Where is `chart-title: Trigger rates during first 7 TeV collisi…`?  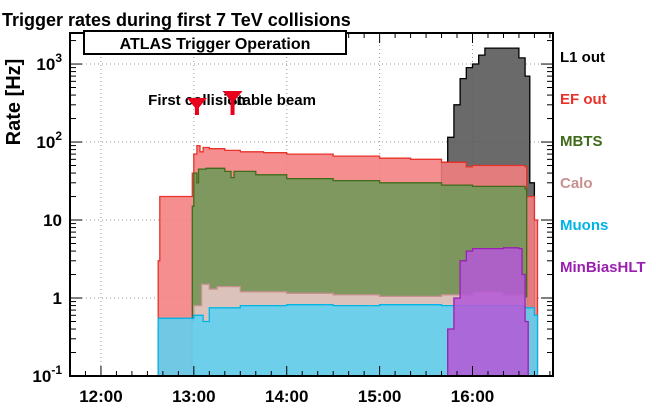
chart-title: Trigger rates during first 7 TeV collisi… is located at coordinates (176, 20).